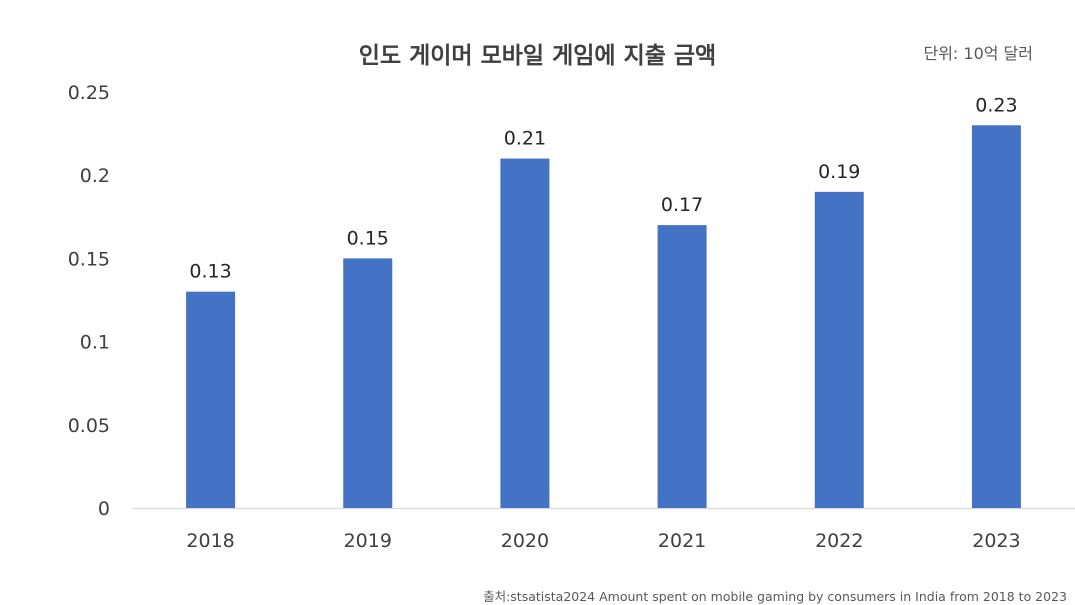 Image resolution: width=1075 pixels, height=605 pixels. I want to click on data-label: 0.15, so click(368, 238).